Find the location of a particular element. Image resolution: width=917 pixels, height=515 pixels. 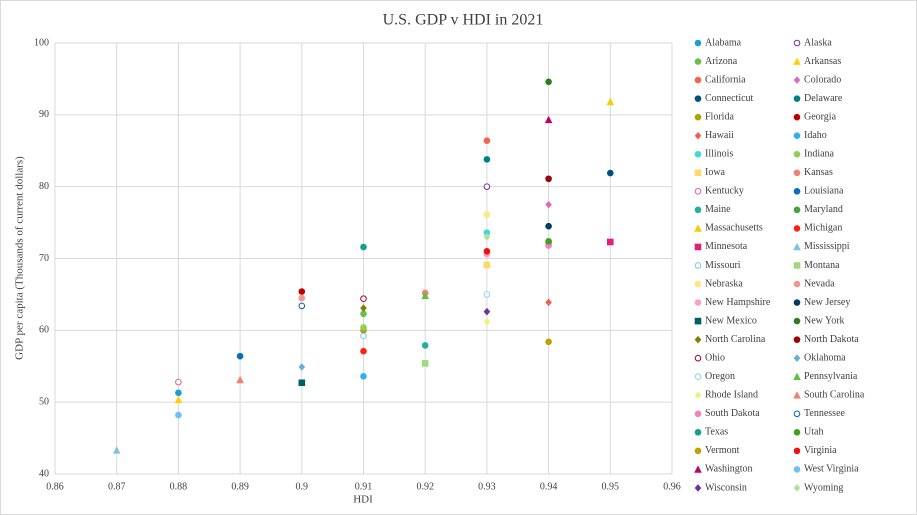

y-tick-label: 40 is located at coordinates (44, 473).